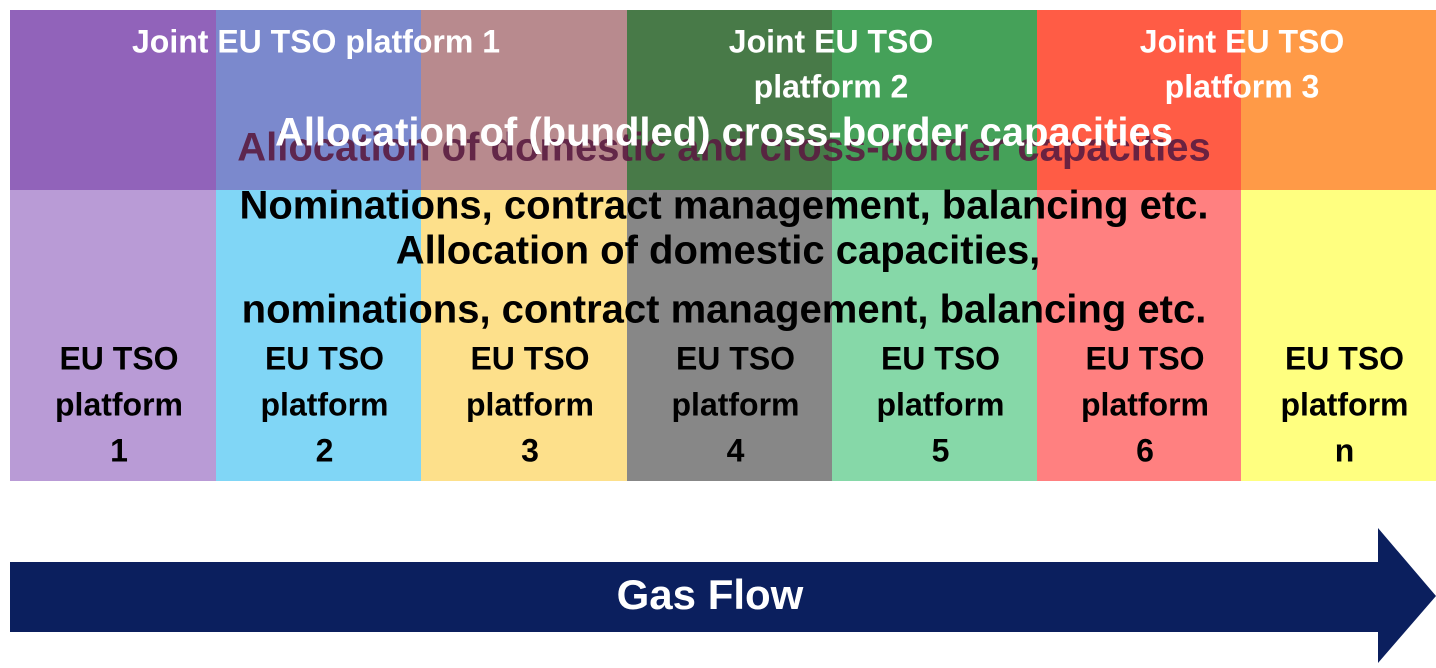  What do you see at coordinates (530, 450) in the screenshot?
I see `platform-label: 3` at bounding box center [530, 450].